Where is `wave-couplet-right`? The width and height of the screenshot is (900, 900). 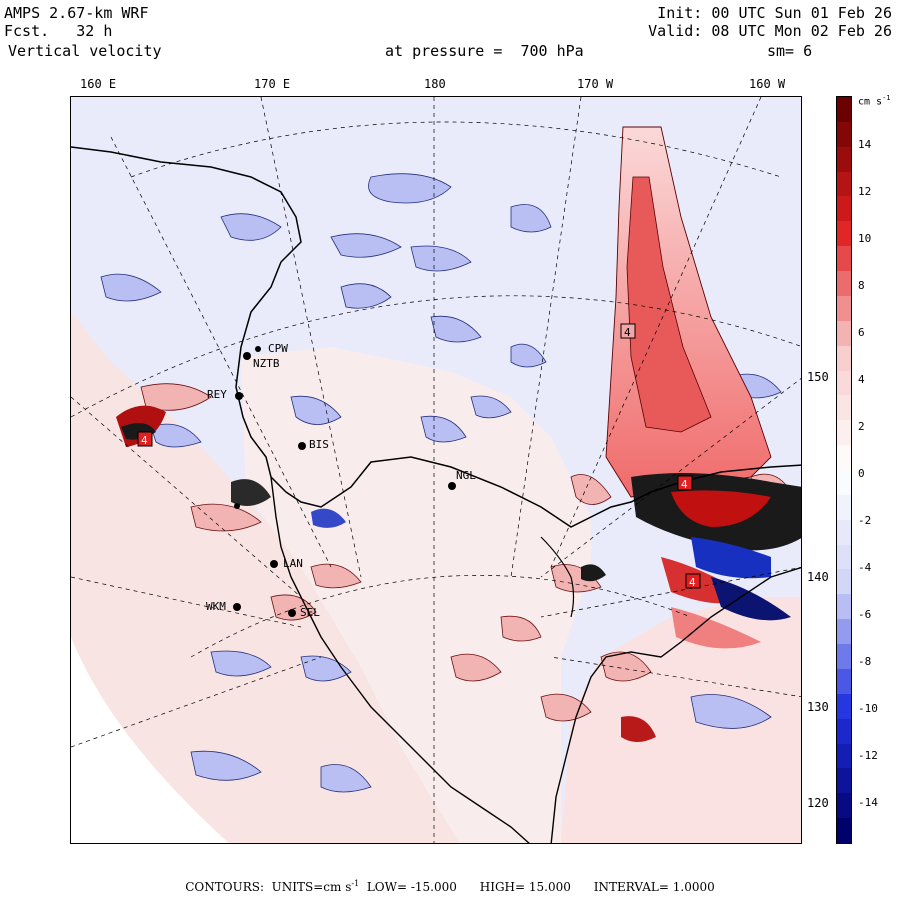
wave-couplet-right is located at coordinates (716, 561).